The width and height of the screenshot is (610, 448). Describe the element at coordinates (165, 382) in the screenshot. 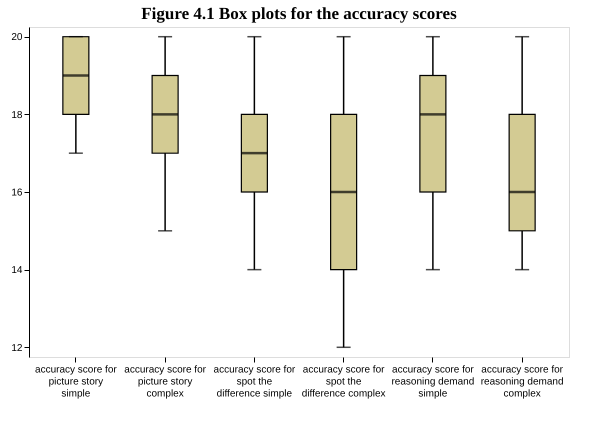

I see `x-tick-label: accuracy score for picture story complex` at that location.